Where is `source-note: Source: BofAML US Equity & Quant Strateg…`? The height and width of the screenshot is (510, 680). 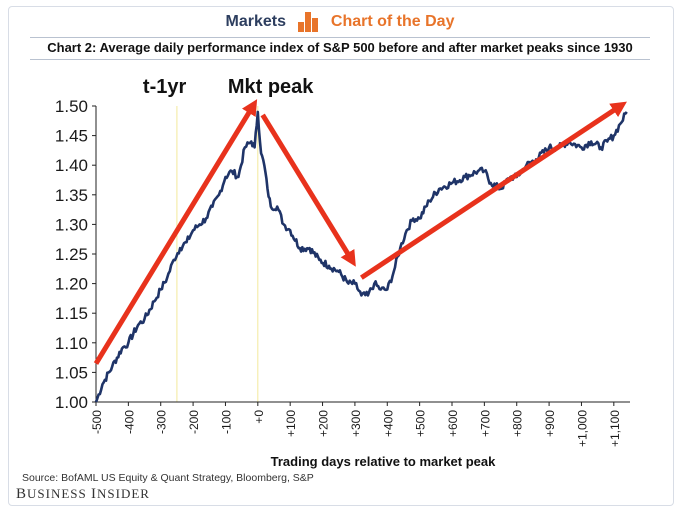
source-note: Source: BofAML US Equity & Quant Strateg… is located at coordinates (168, 478).